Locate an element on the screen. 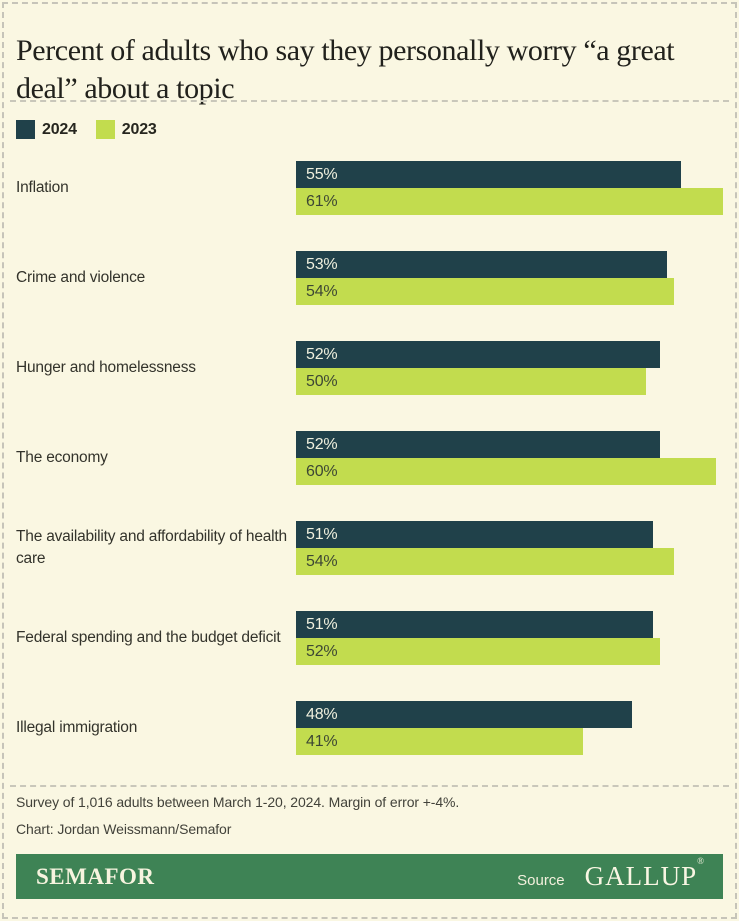 This screenshot has width=739, height=921. category-label: Crime and violence is located at coordinates (81, 277).